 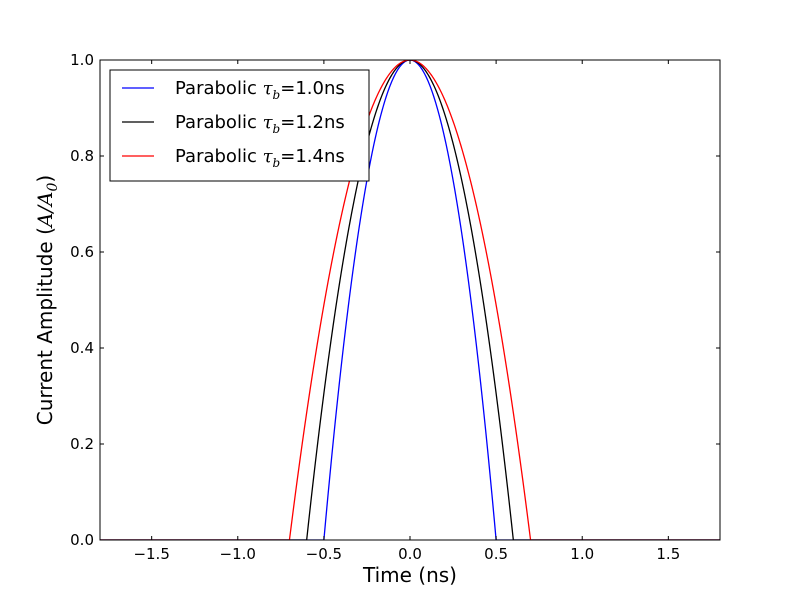 What do you see at coordinates (45, 210) in the screenshot?
I see `y-axis-label-math: A/A` at bounding box center [45, 210].